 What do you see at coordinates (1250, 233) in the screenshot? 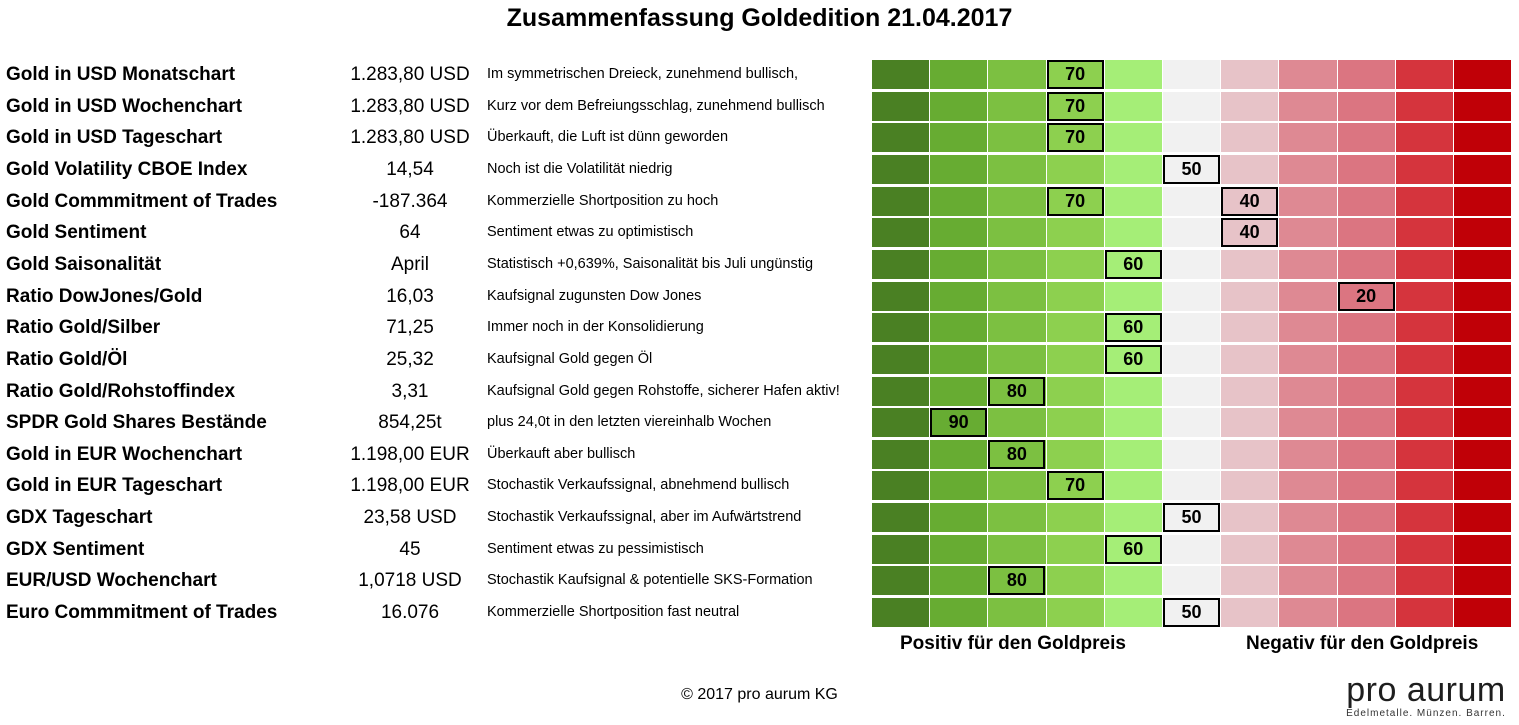
I see `score-marker: 40` at bounding box center [1250, 233].